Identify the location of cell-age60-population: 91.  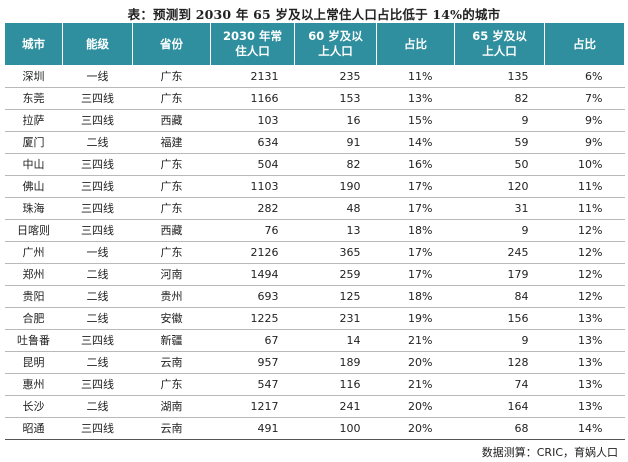
(335, 142).